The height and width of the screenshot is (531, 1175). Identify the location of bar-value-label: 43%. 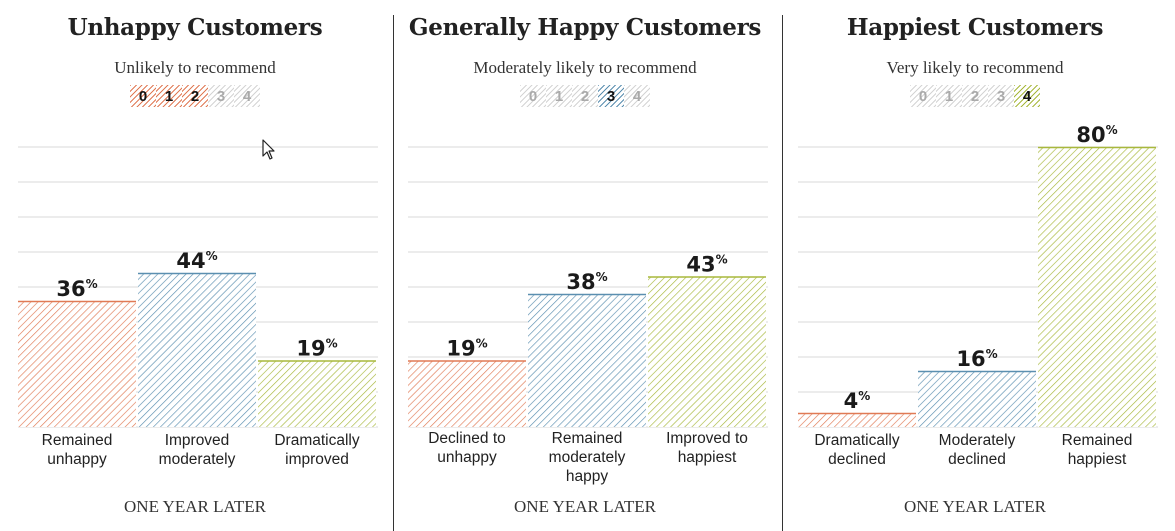
(706, 265).